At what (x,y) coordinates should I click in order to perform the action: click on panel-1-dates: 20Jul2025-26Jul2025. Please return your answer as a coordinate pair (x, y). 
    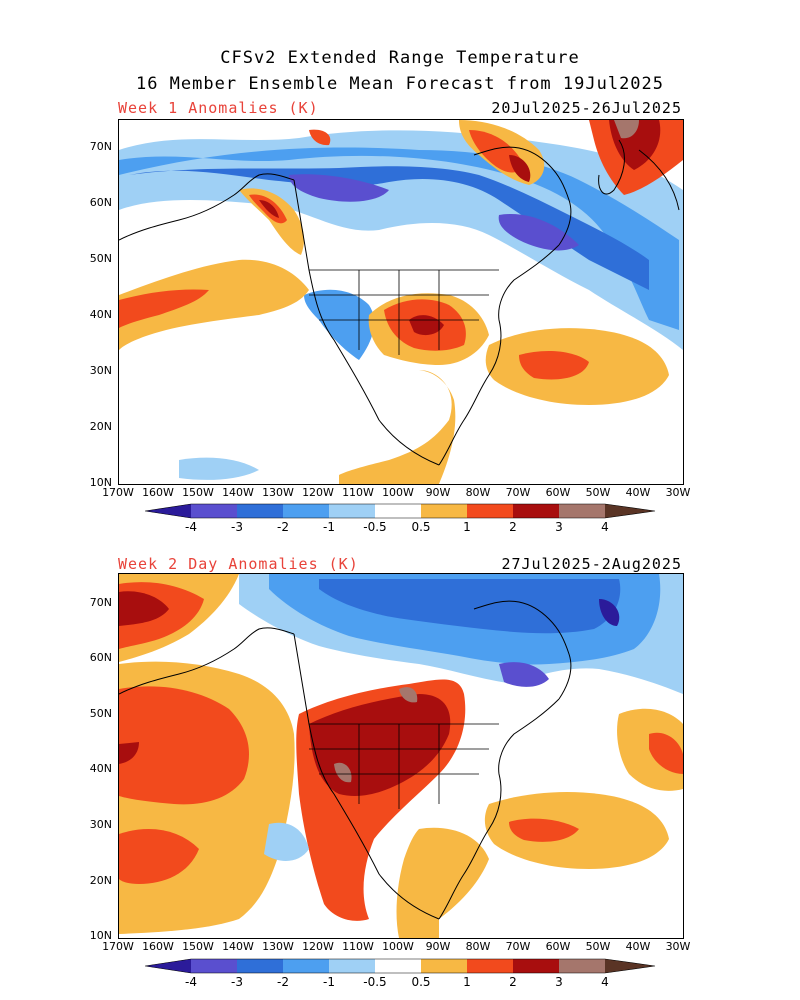
    Looking at the image, I should click on (586, 108).